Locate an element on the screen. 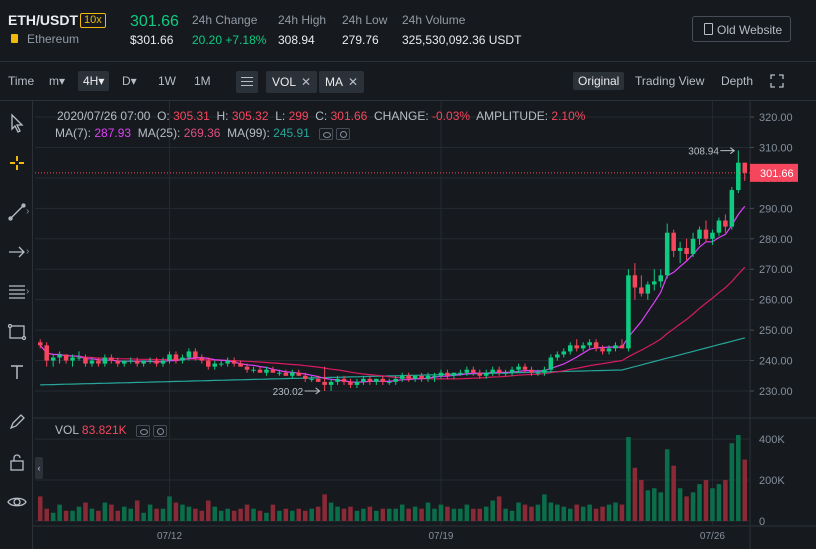  rectangle-icon is located at coordinates (16, 332).